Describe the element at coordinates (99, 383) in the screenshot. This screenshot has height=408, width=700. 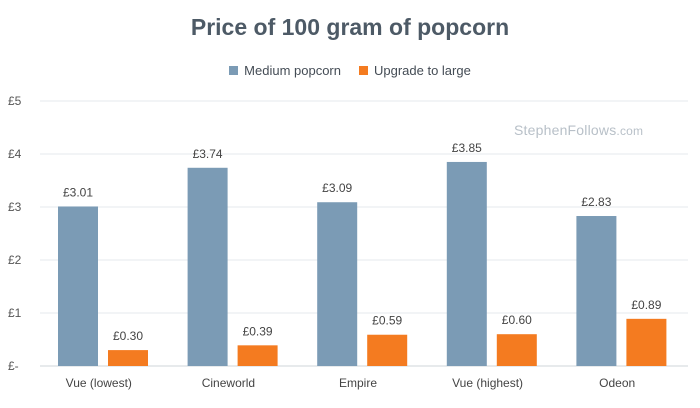
I see `x-tick-label: Vue (lowest)` at that location.